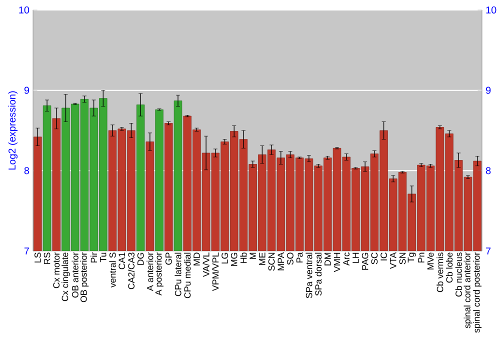 The width and height of the screenshot is (500, 350). I want to click on x-tick-label: A posterior, so click(159, 274).